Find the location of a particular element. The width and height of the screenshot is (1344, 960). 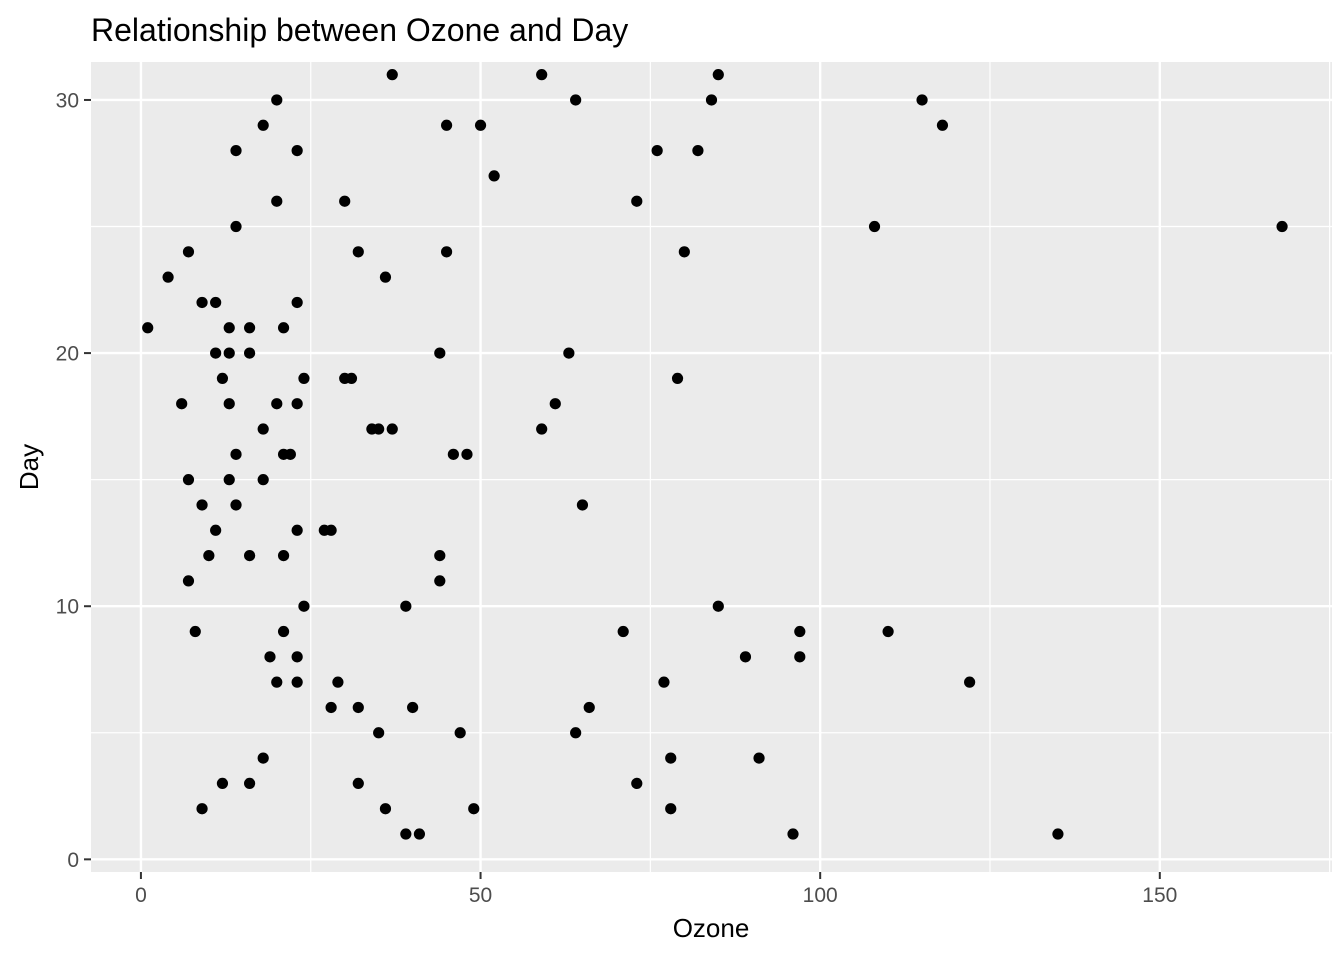

x-tick-label: 50 is located at coordinates (480, 895).